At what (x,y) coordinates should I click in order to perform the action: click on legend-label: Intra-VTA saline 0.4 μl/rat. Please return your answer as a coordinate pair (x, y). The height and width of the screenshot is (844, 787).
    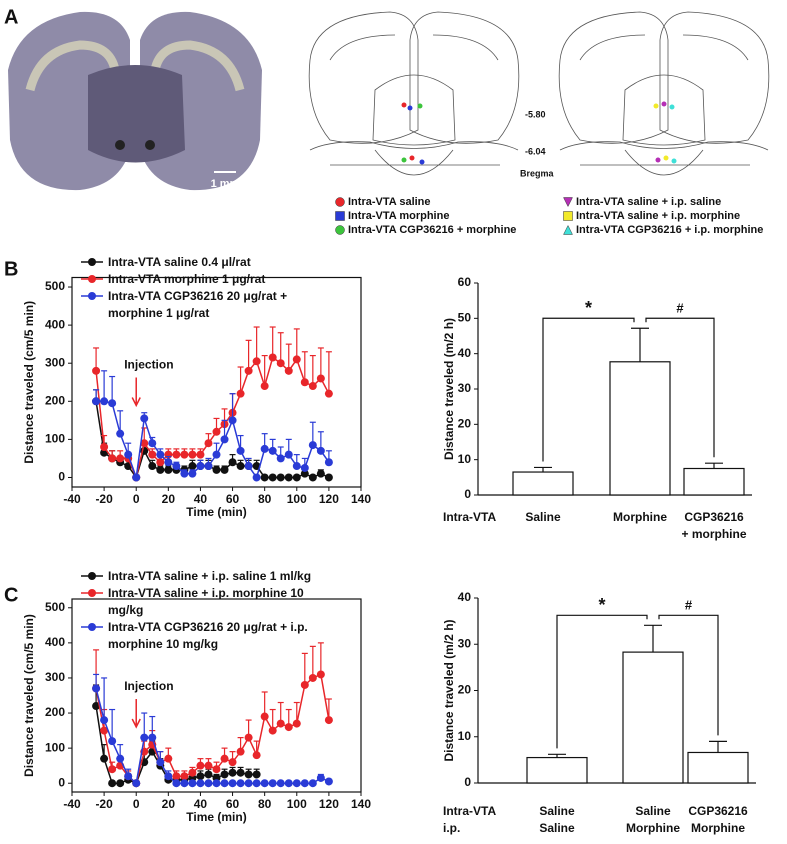
    Looking at the image, I should click on (179, 262).